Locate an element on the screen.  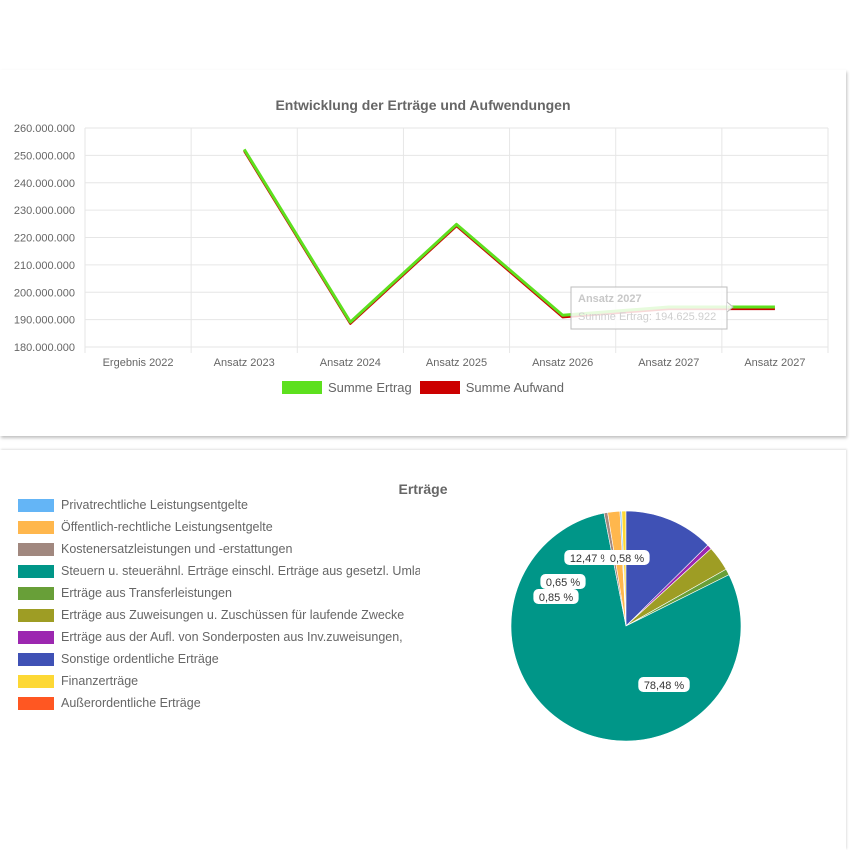
pie-legend-item: Sonstige ordentliche Erträge is located at coordinates (219, 659).